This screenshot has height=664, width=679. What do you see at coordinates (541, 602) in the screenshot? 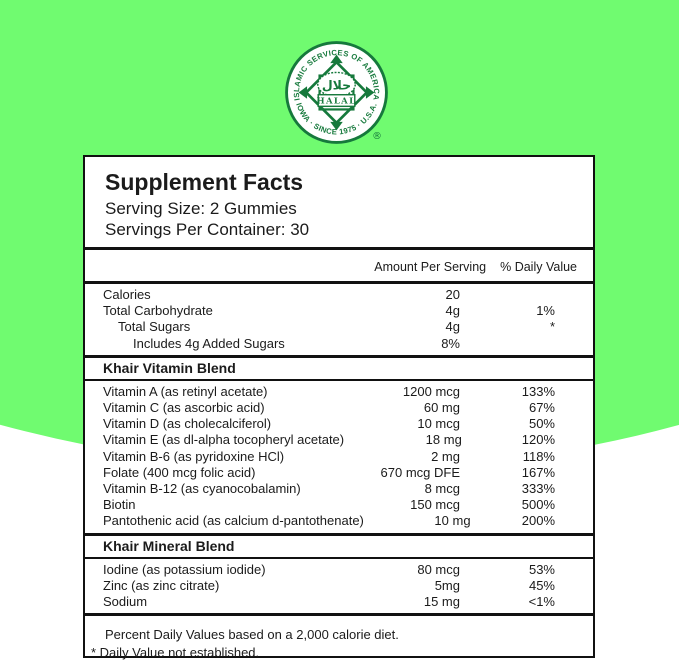
I see `nutrient-daily-value: <1%` at bounding box center [541, 602].